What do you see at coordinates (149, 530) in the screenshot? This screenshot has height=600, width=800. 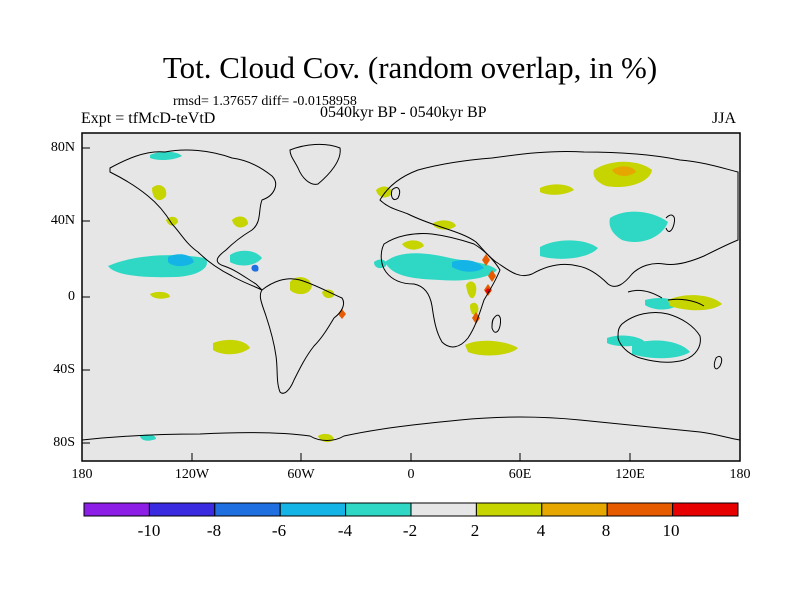 I see `colorbar-label: -10` at bounding box center [149, 530].